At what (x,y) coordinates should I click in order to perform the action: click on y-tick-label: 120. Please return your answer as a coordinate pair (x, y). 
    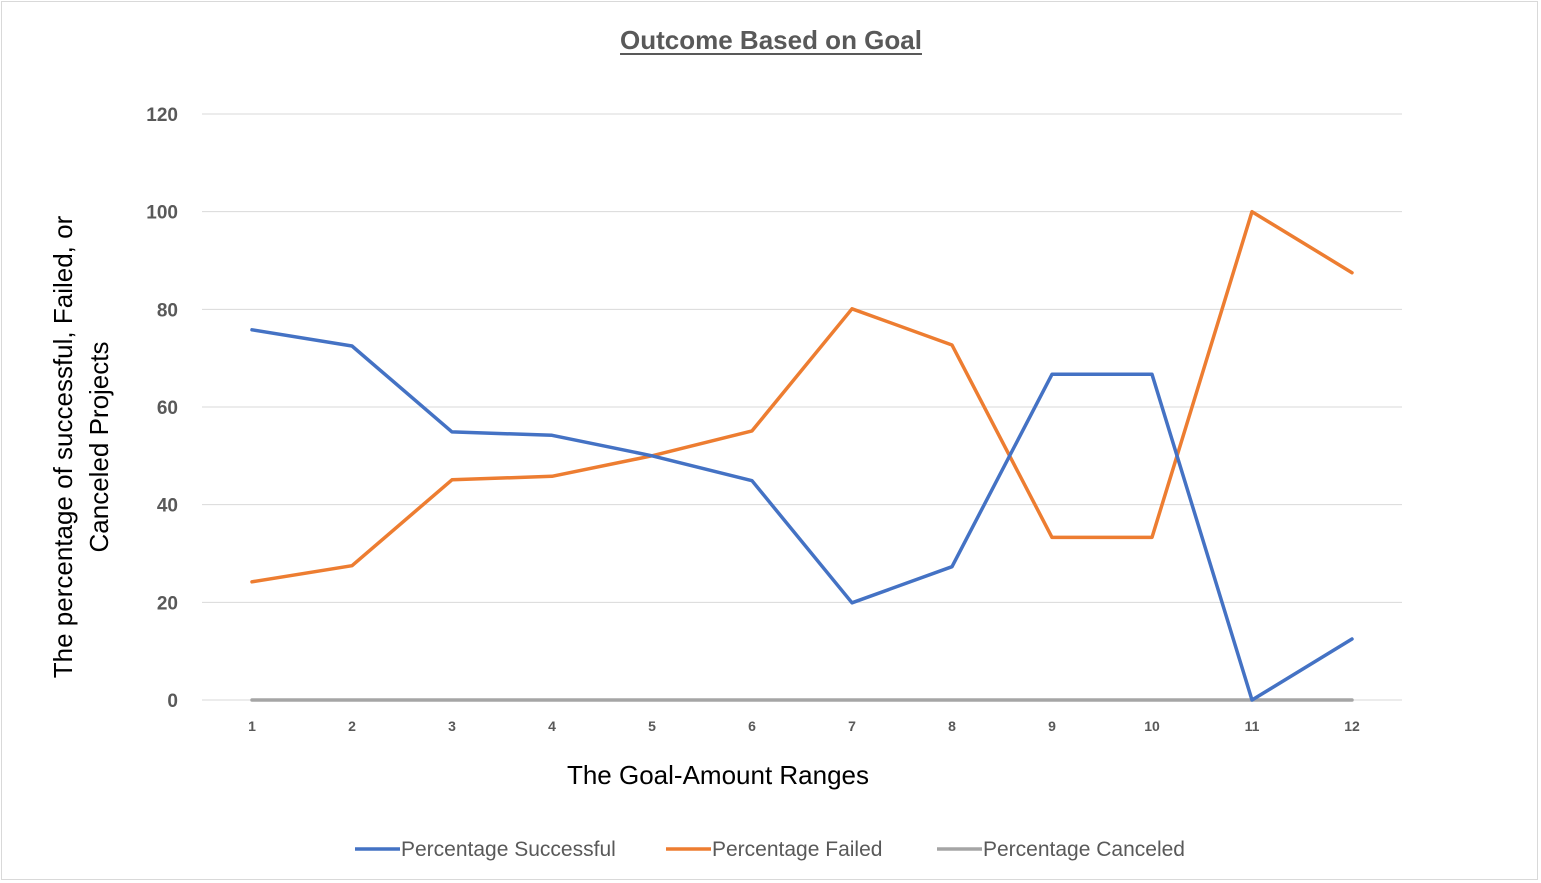
    Looking at the image, I should click on (162, 115).